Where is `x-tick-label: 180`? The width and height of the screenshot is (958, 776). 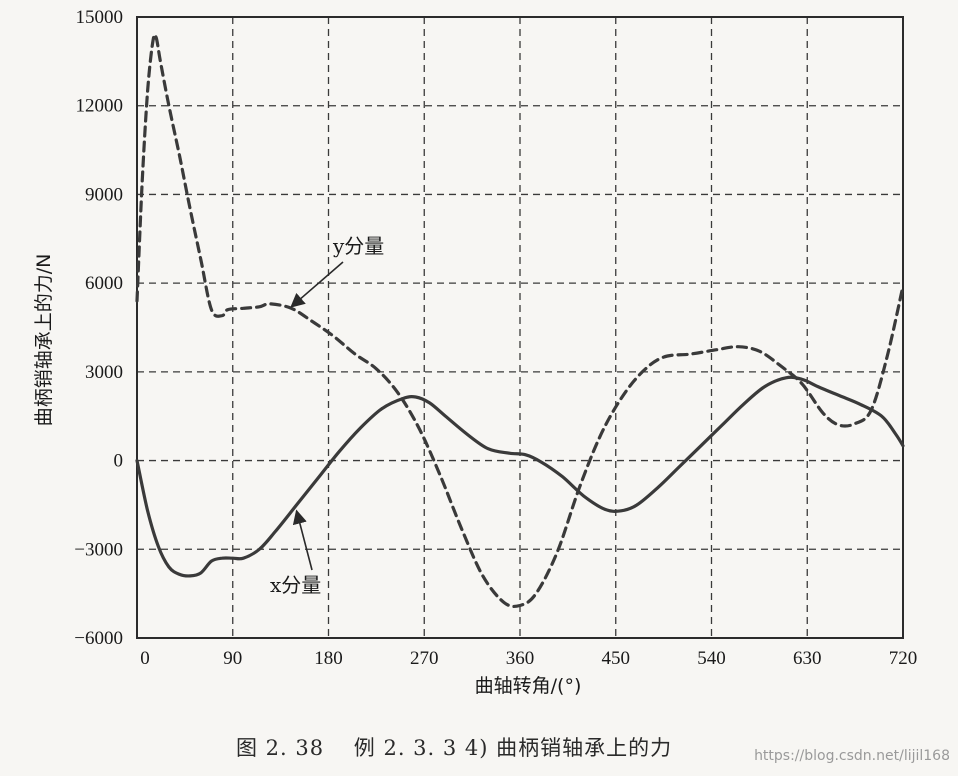 x-tick-label: 180 is located at coordinates (328, 658).